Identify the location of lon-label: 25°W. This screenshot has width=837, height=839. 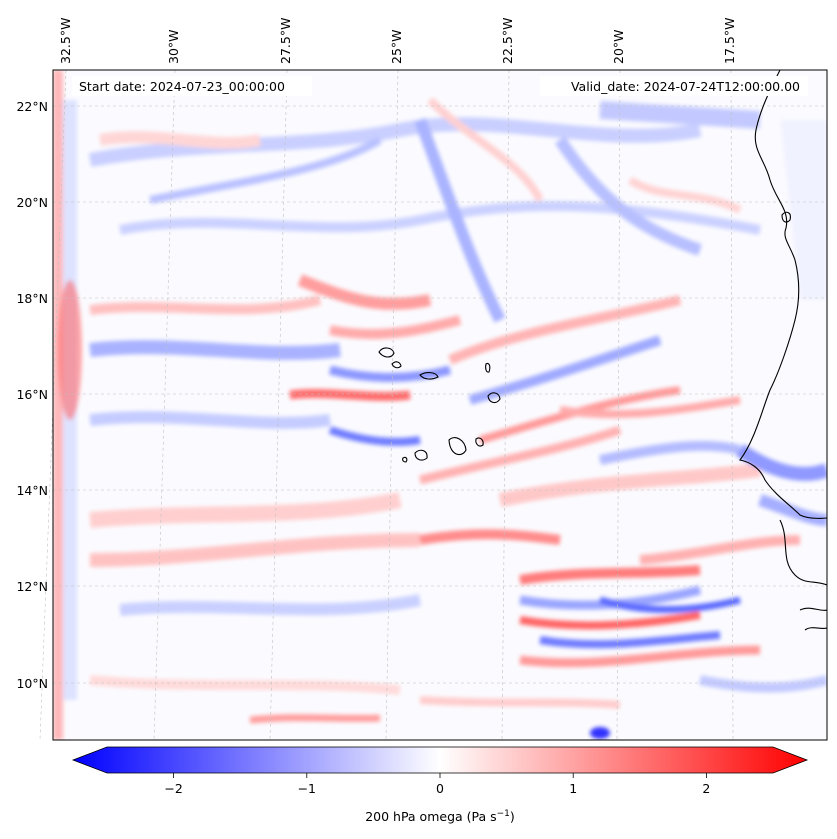
(396, 46).